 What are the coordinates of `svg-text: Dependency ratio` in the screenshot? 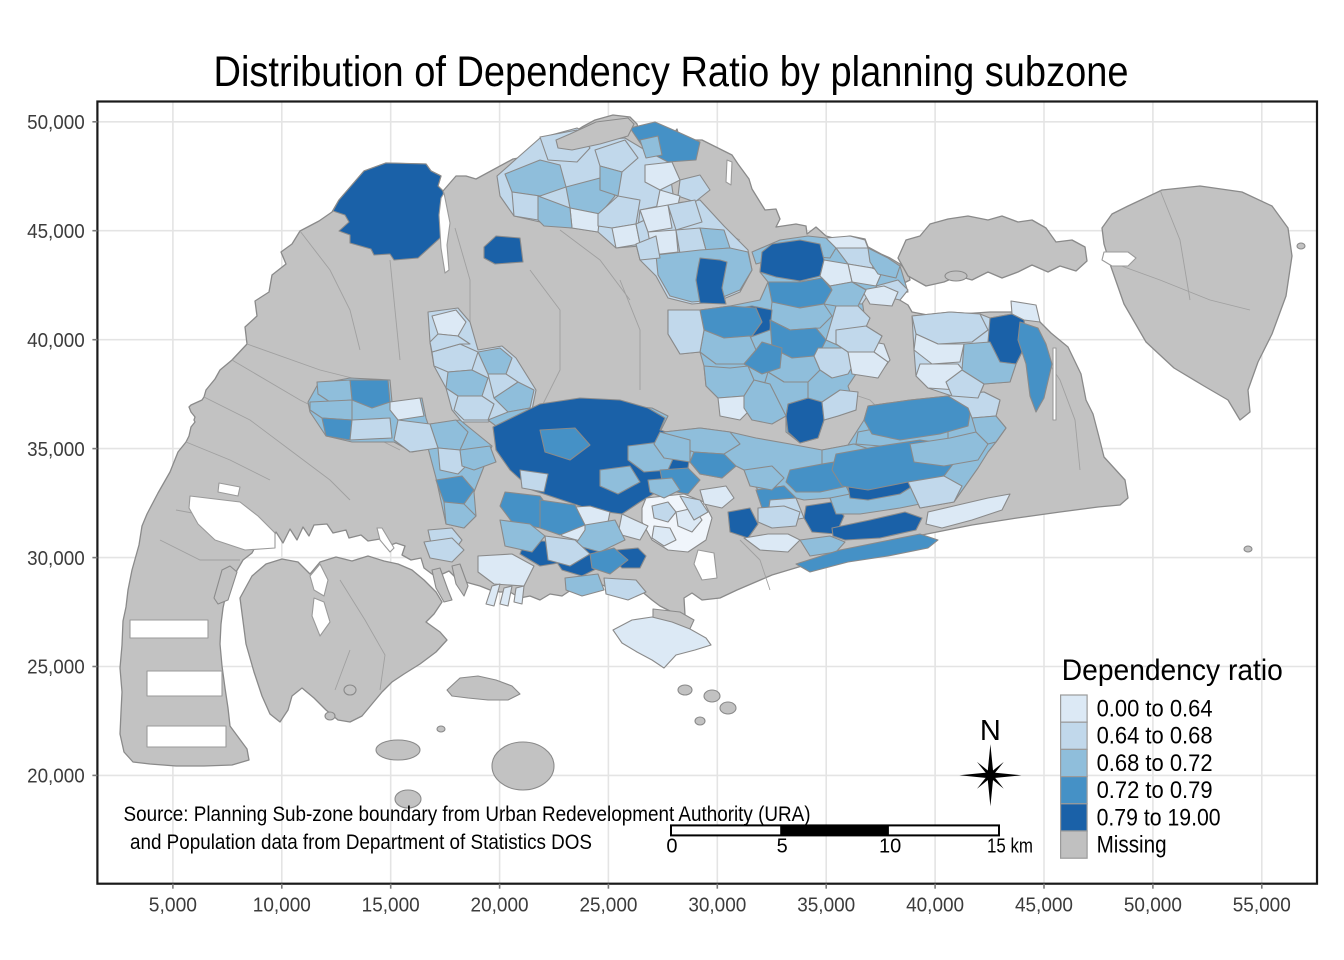 It's located at (1172, 670).